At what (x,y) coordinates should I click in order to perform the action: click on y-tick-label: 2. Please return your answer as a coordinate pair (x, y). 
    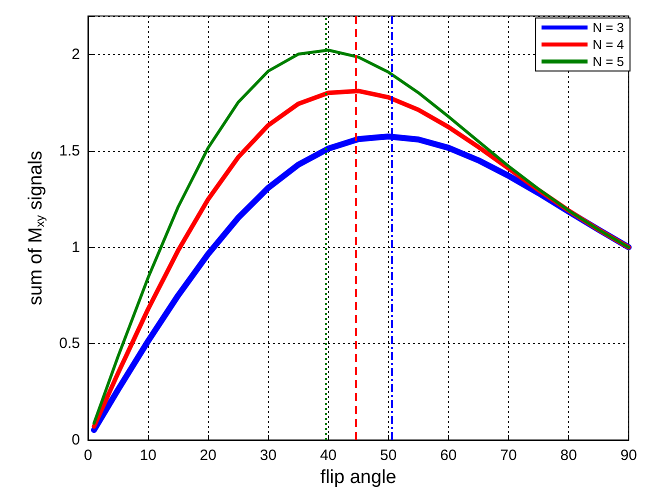
    Looking at the image, I should click on (76, 55).